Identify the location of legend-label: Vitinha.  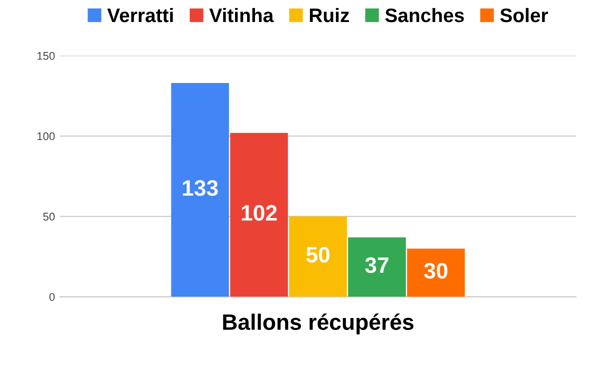
(241, 15).